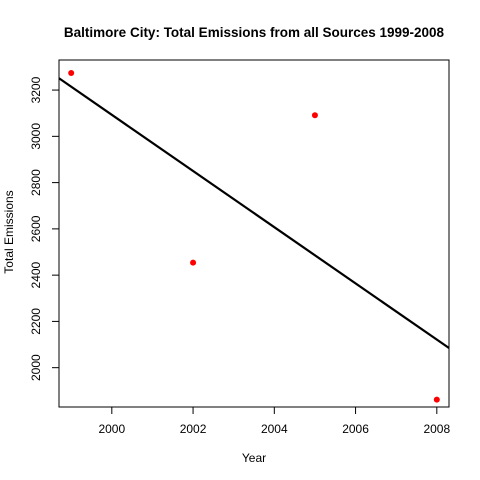 Image resolution: width=480 pixels, height=480 pixels. I want to click on x-axis-label: Year, so click(254, 458).